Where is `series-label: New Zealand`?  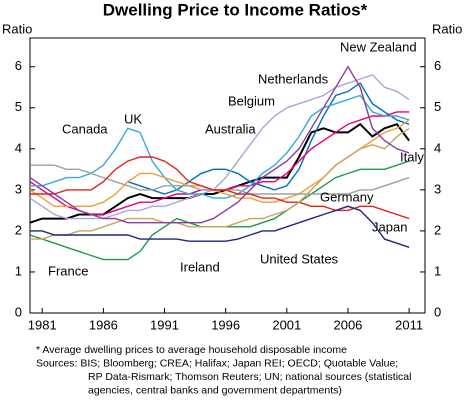 series-label: New Zealand is located at coordinates (378, 46).